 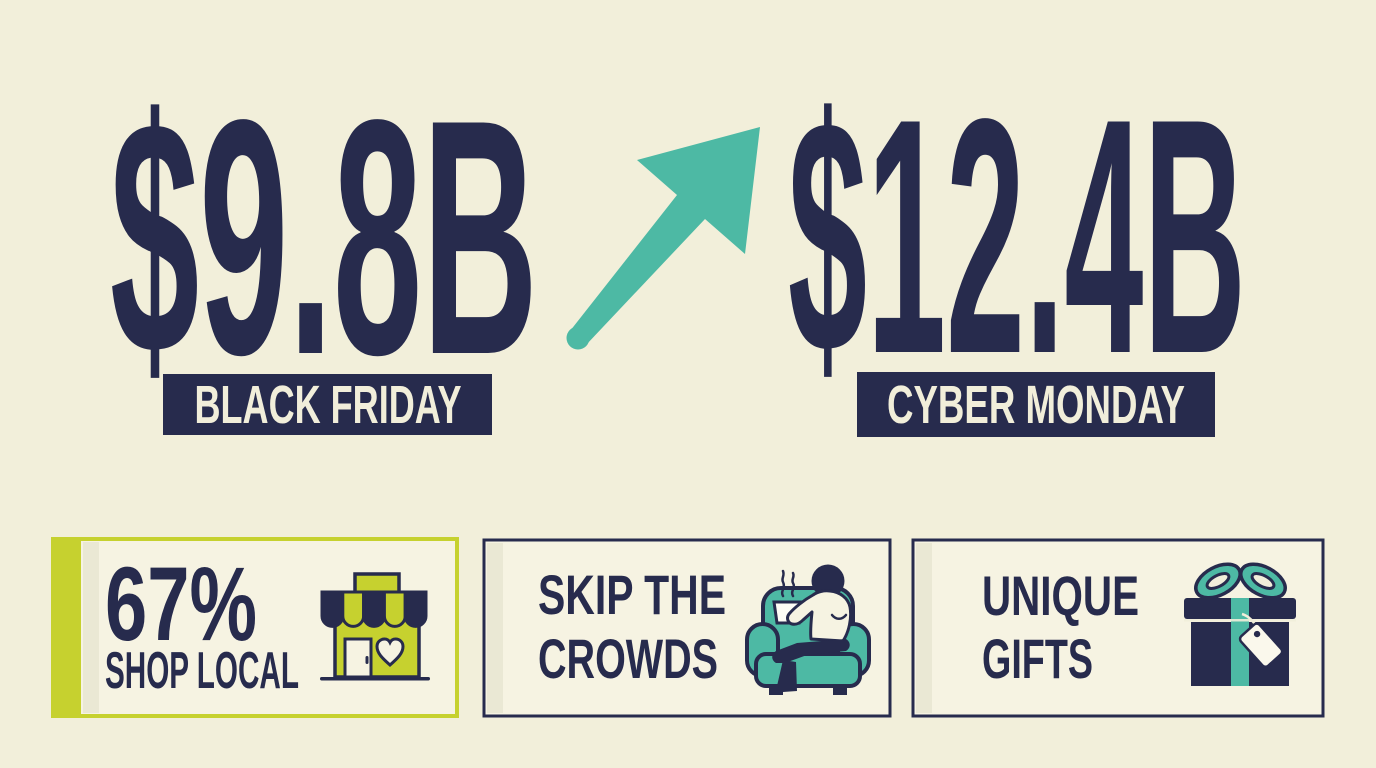 I want to click on shop-local-card-accent-bar, so click(x=66, y=627).